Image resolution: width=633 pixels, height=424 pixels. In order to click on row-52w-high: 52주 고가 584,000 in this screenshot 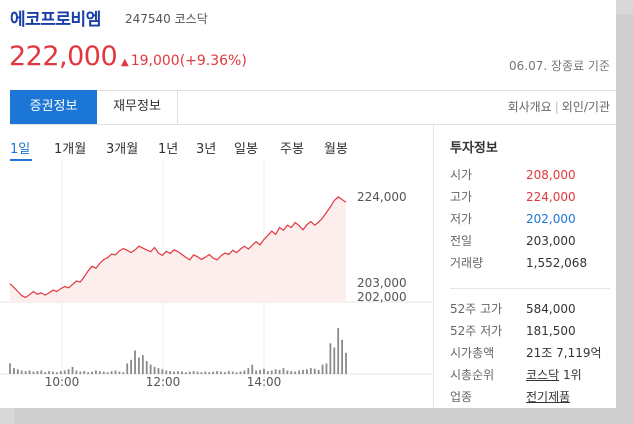, I will do `click(530, 309)`.